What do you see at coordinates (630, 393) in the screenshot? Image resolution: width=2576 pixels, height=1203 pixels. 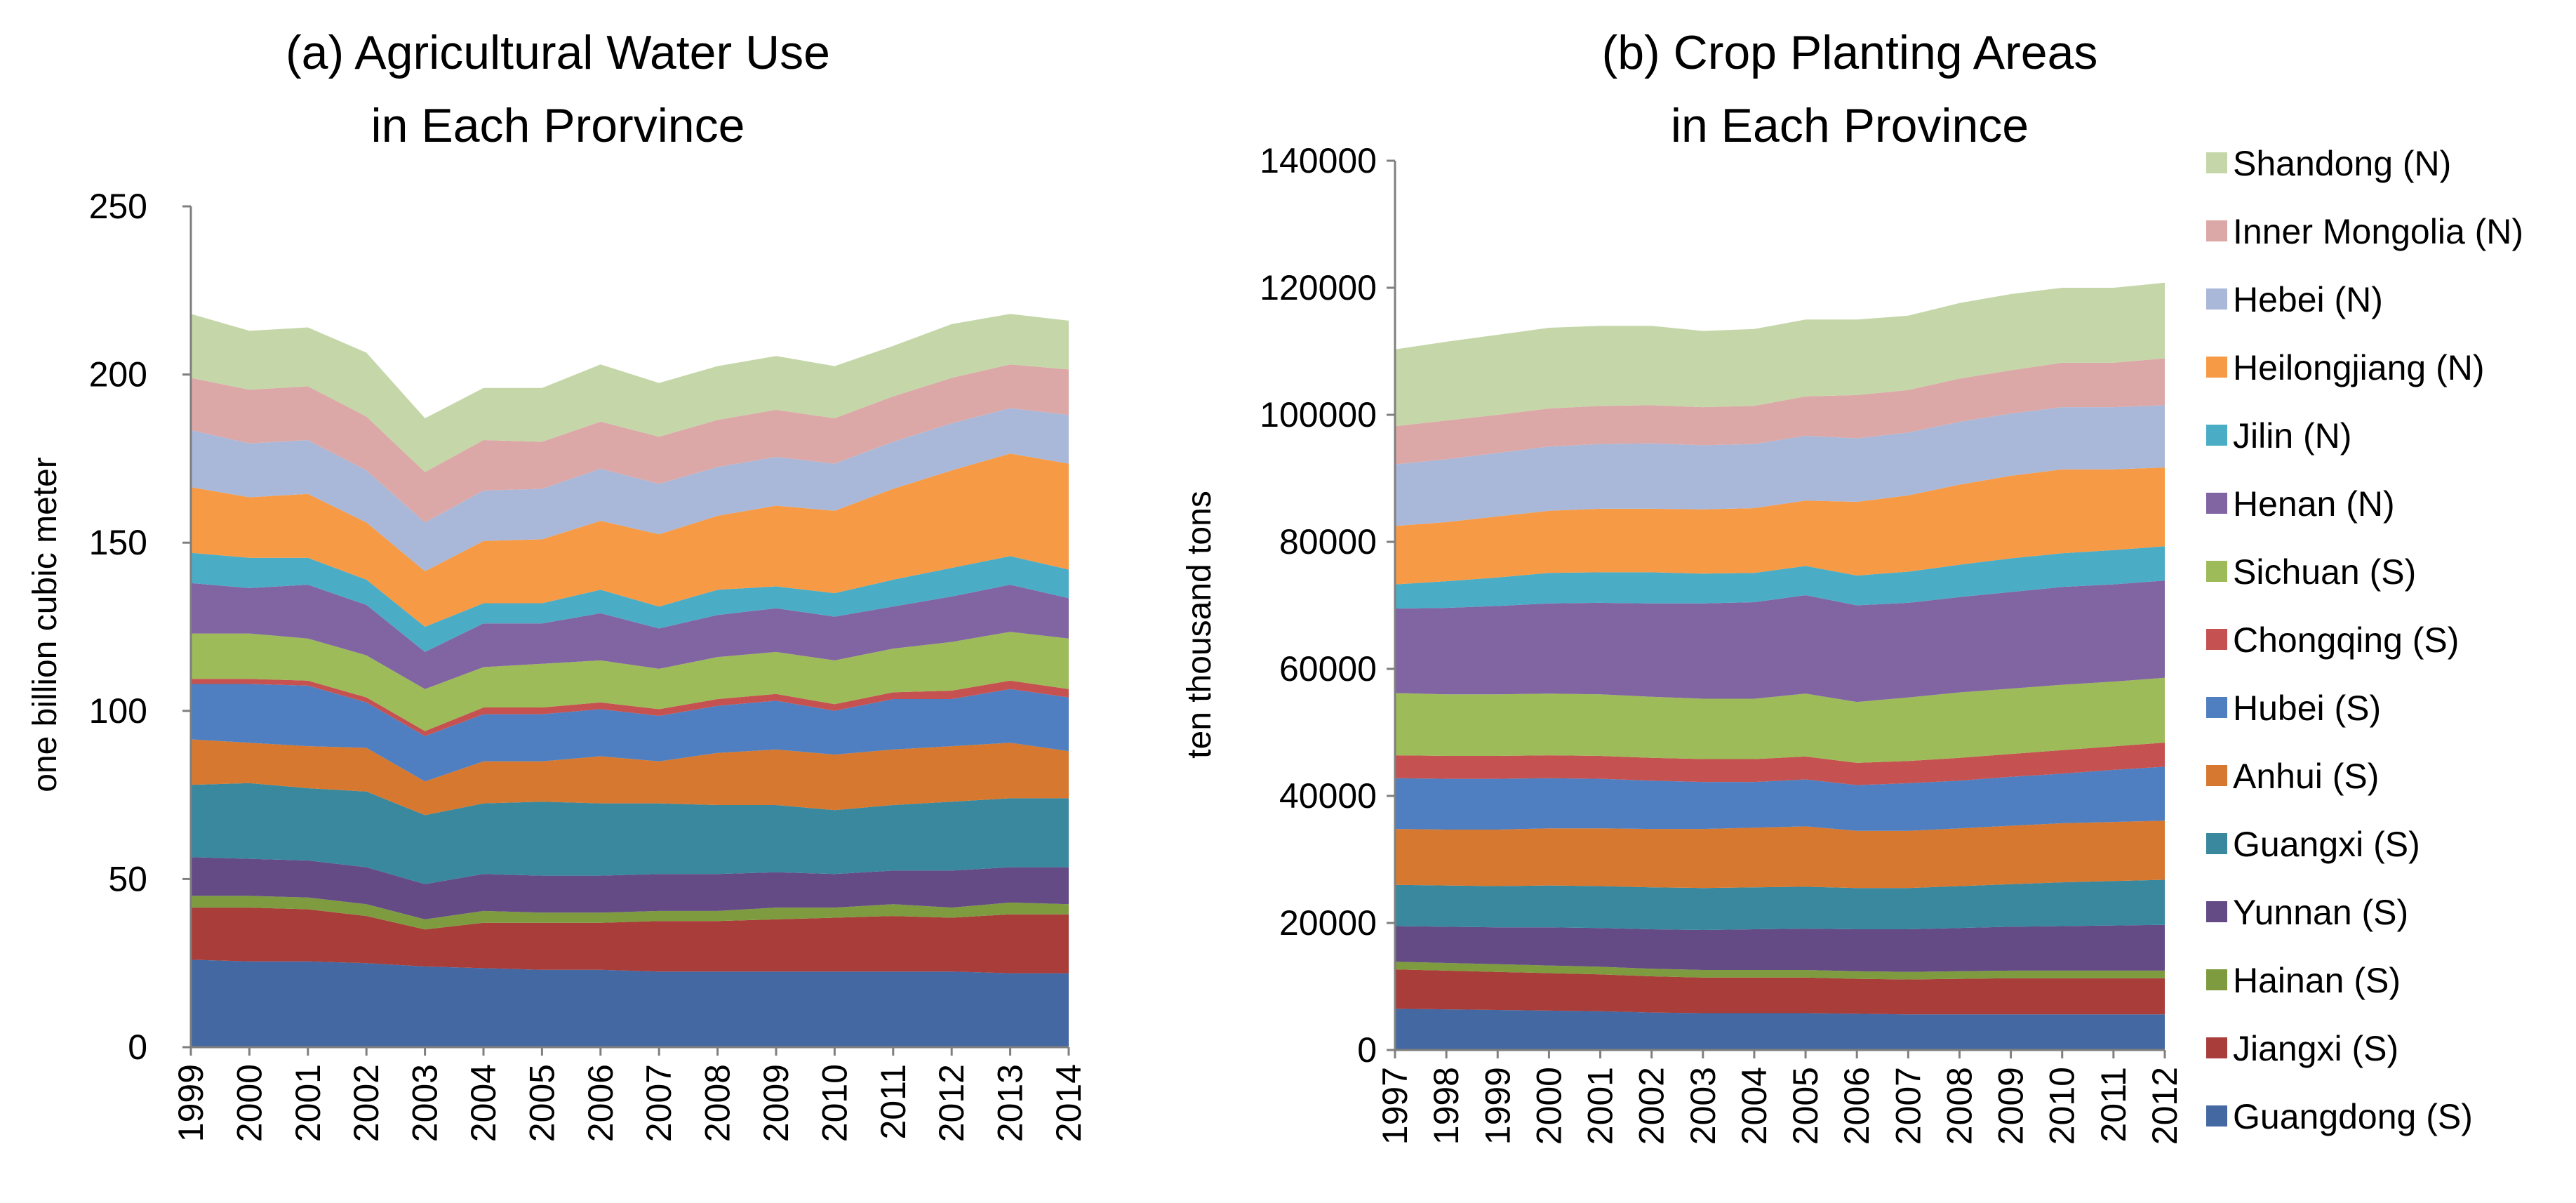 I see `chart-a-area-shandong-n` at bounding box center [630, 393].